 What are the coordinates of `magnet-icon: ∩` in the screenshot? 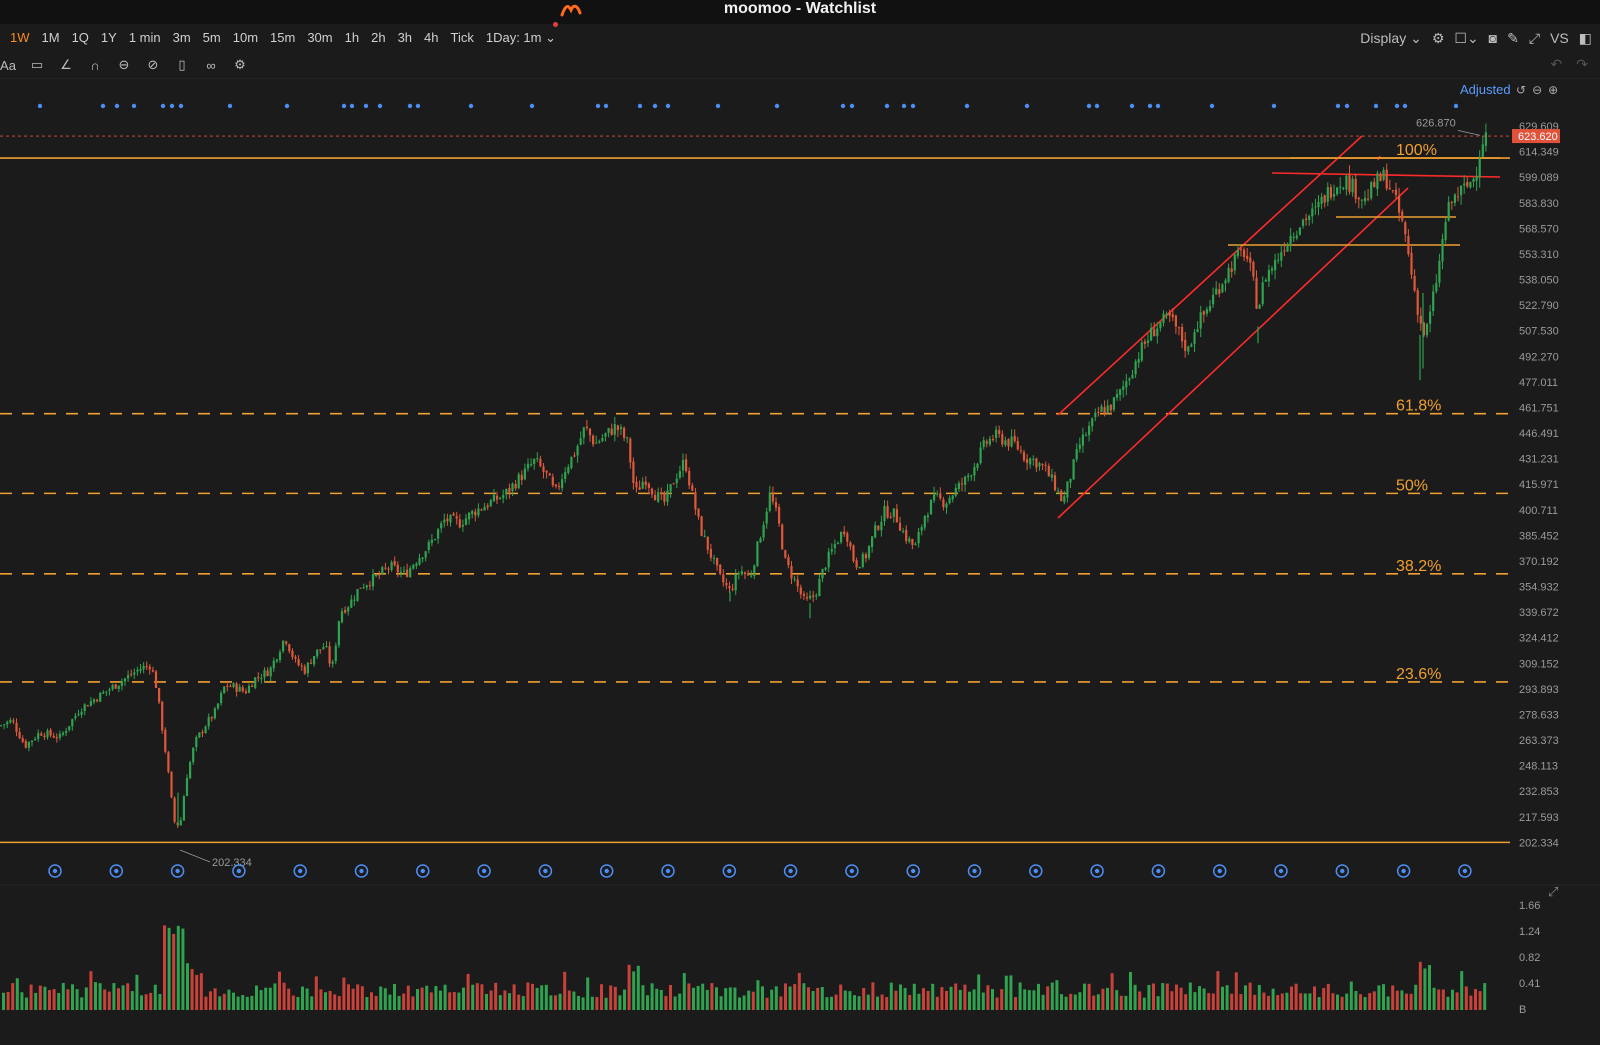 It's located at (95, 65).